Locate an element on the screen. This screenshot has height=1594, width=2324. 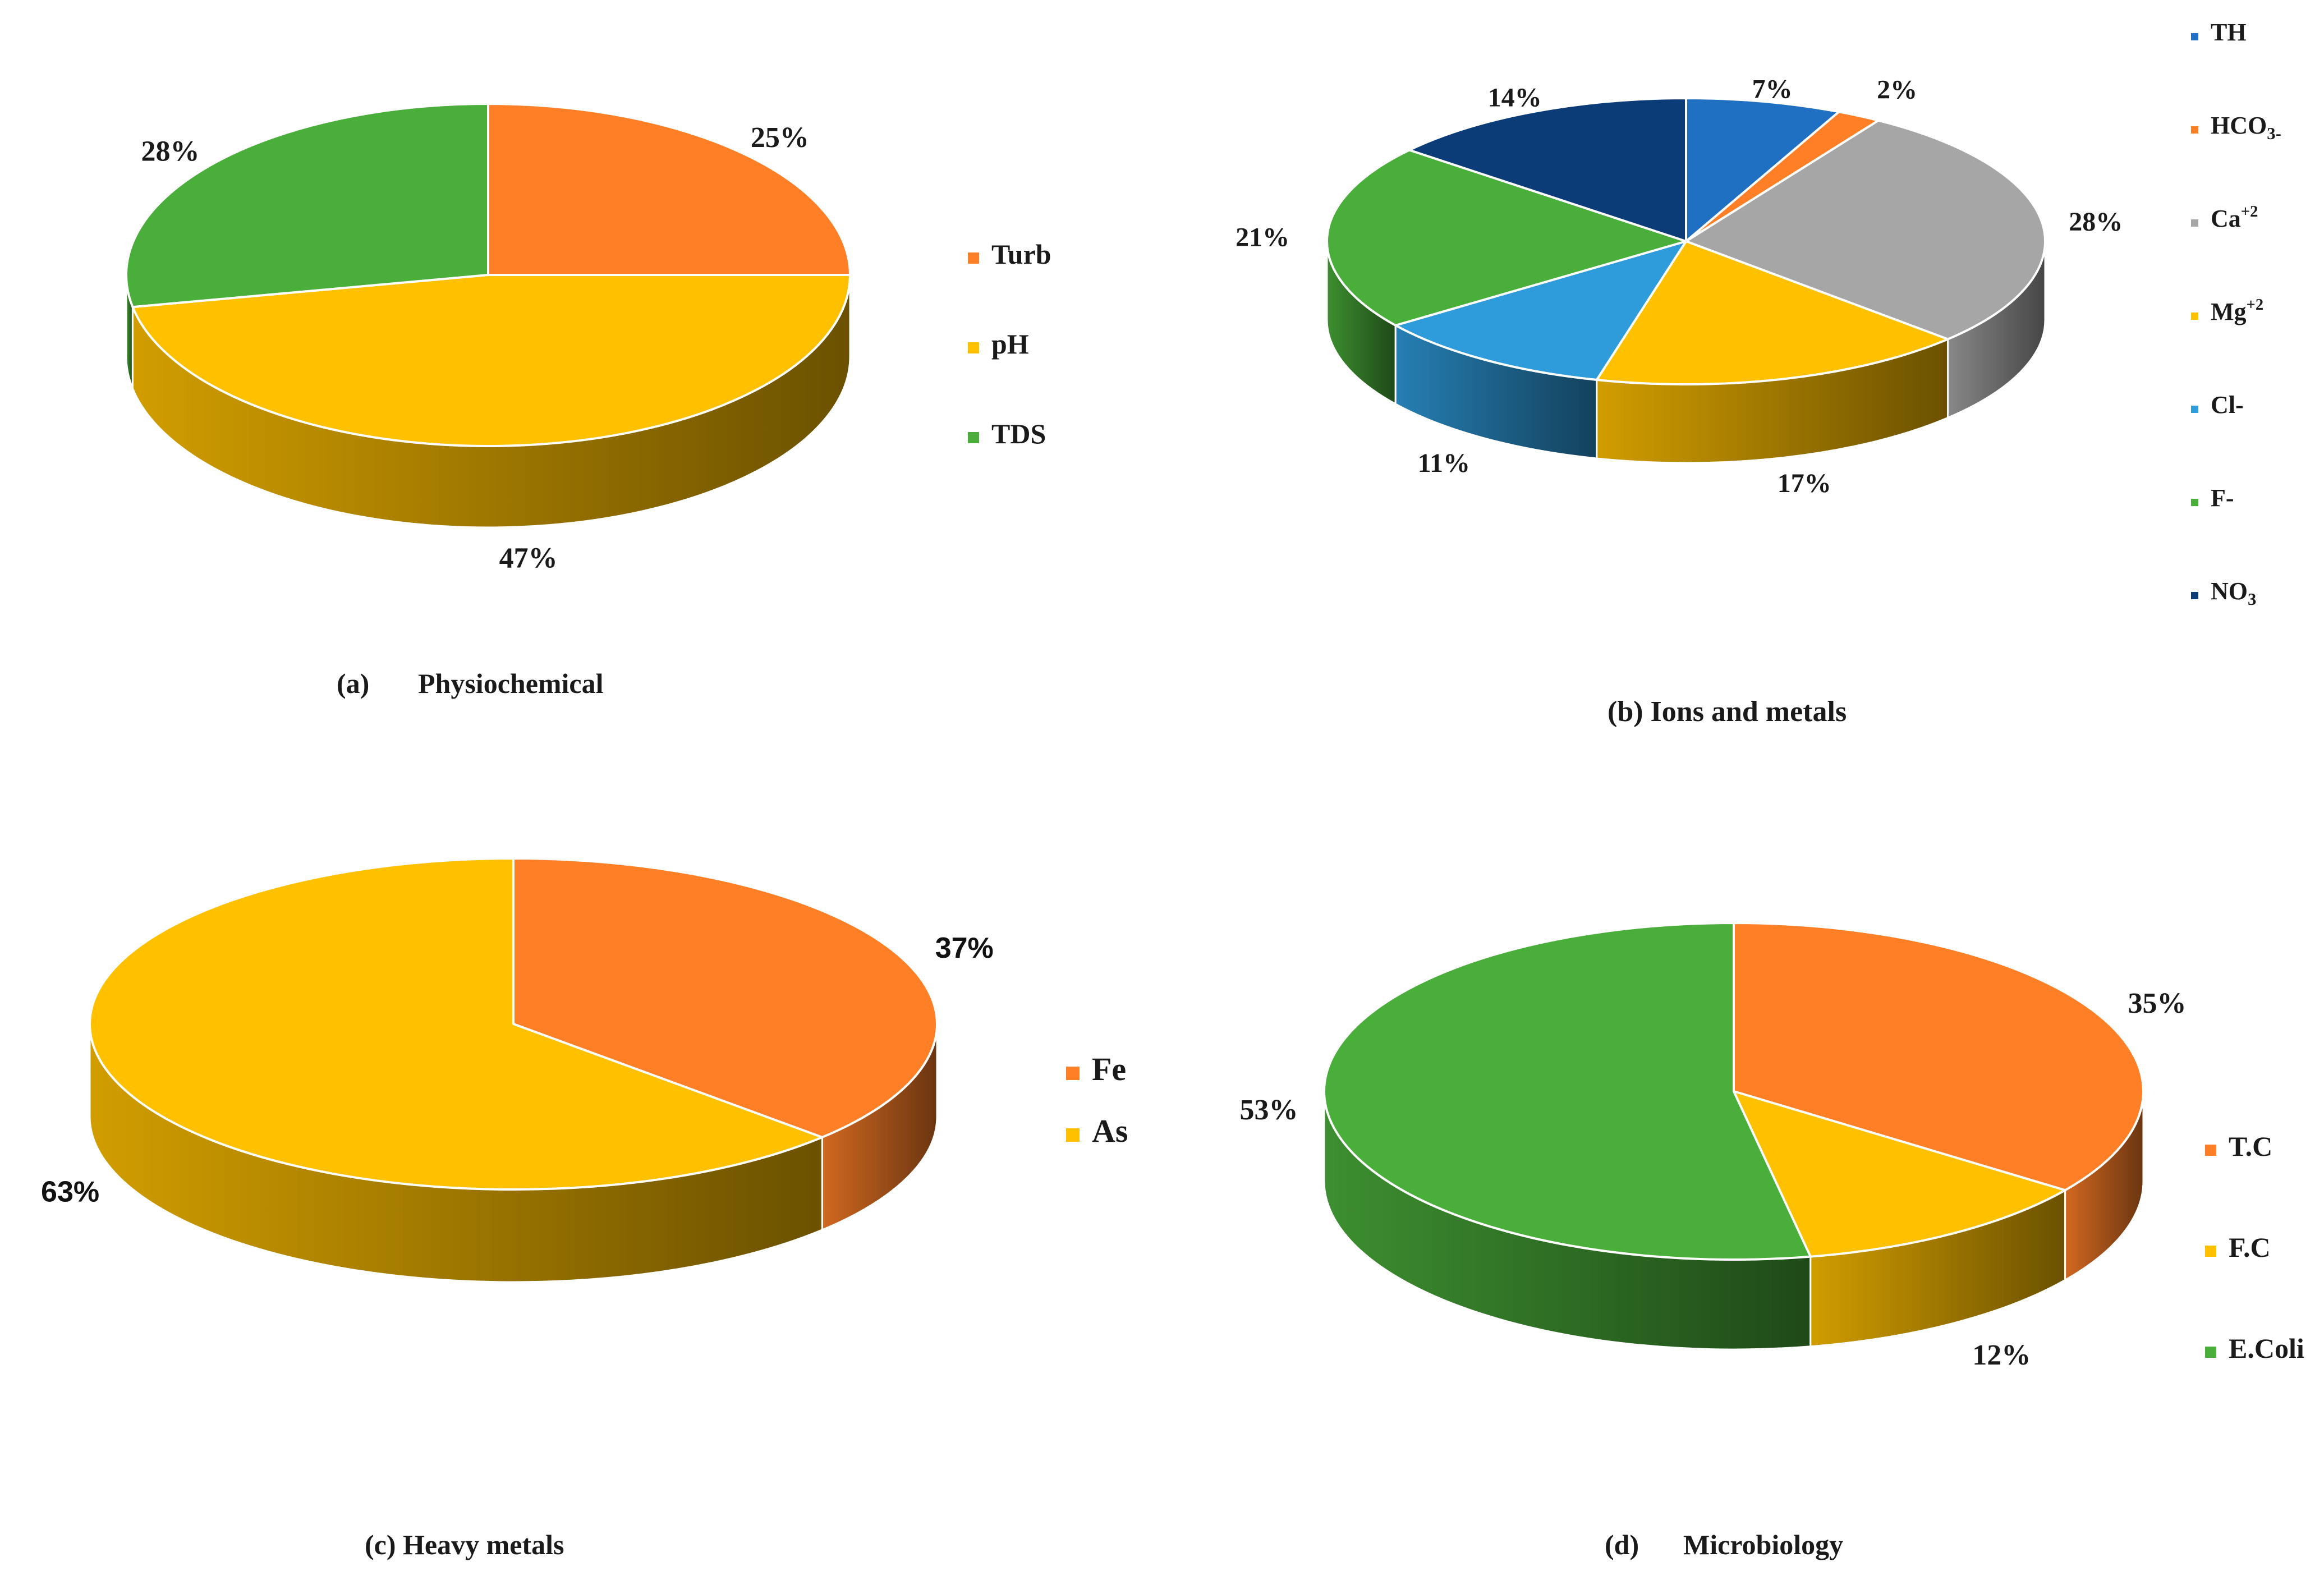
data-label-ph: 47% is located at coordinates (528, 558).